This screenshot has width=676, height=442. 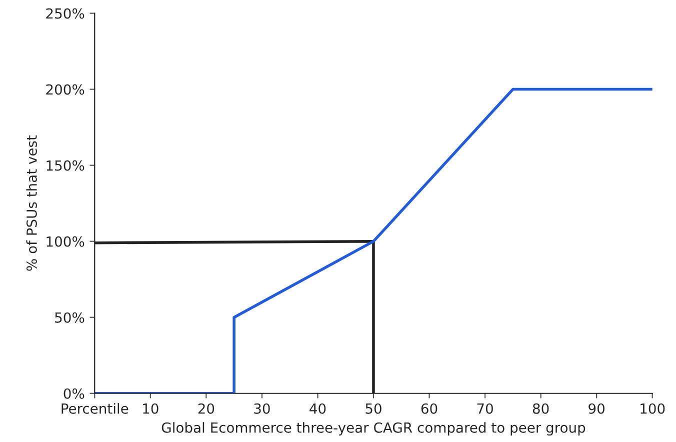 What do you see at coordinates (485, 408) in the screenshot?
I see `x-tick-label: 70` at bounding box center [485, 408].